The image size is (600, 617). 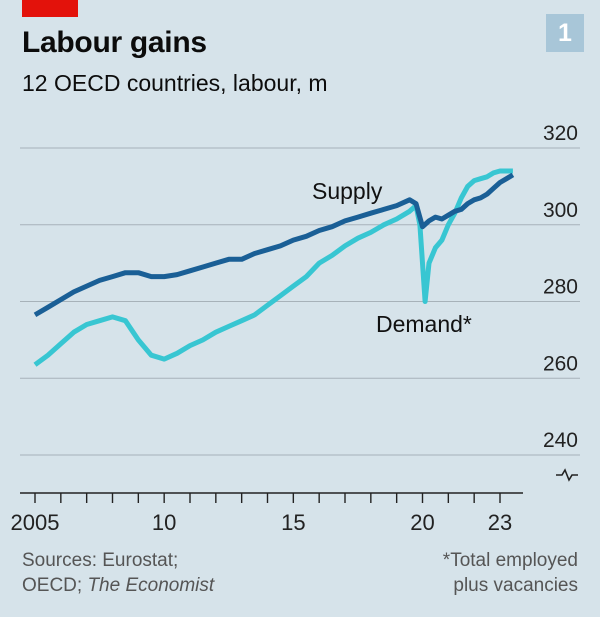 I want to click on source-line-2: OECD; The Economist, so click(x=118, y=585).